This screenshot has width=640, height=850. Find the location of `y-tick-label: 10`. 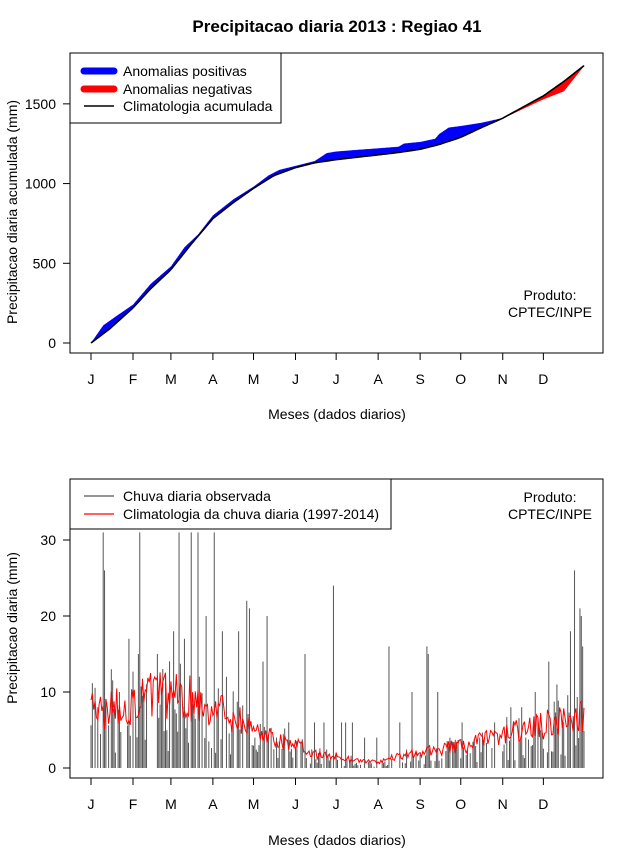

y-tick-label: 10 is located at coordinates (48, 692).